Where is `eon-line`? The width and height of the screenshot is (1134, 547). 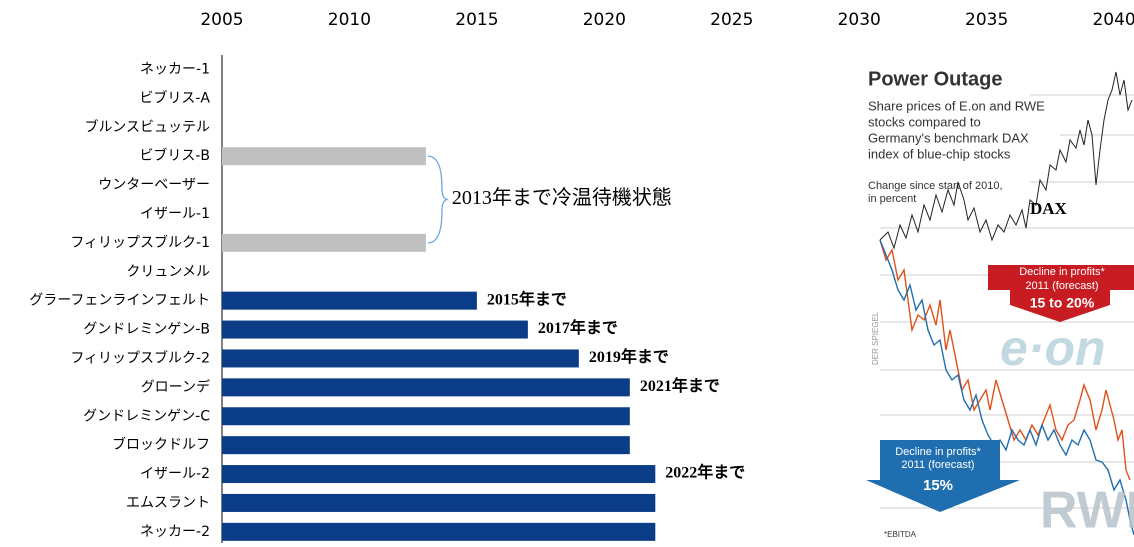 eon-line is located at coordinates (1005, 360).